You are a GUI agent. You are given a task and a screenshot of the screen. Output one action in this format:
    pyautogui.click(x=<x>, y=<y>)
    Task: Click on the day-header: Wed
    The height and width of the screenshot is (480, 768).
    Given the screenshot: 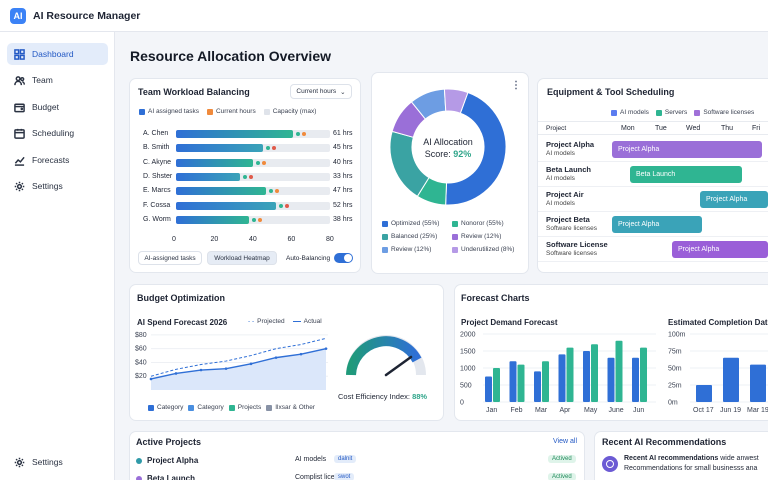 What is the action you would take?
    pyautogui.click(x=693, y=128)
    